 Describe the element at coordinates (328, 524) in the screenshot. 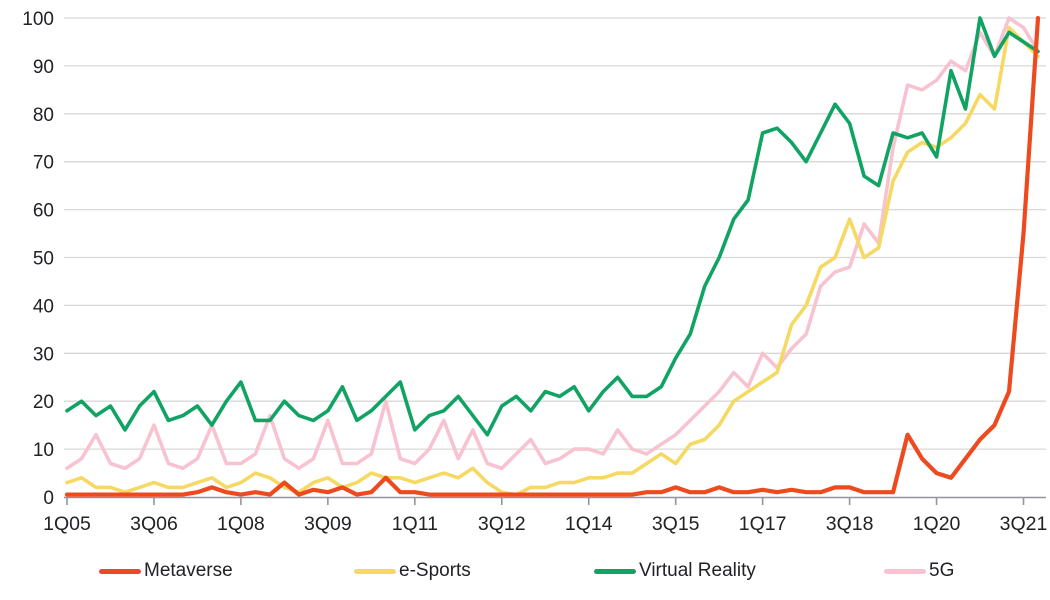

I see `x-axis-label-3Q09: 3Q09` at that location.